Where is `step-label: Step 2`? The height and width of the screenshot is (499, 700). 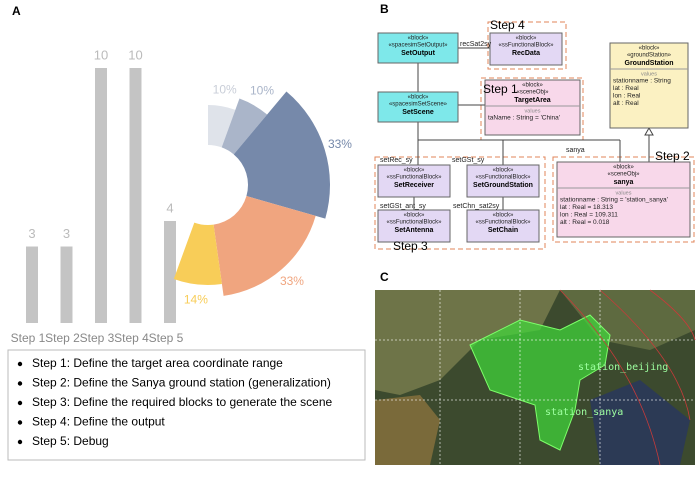 step-label: Step 2 is located at coordinates (672, 156).